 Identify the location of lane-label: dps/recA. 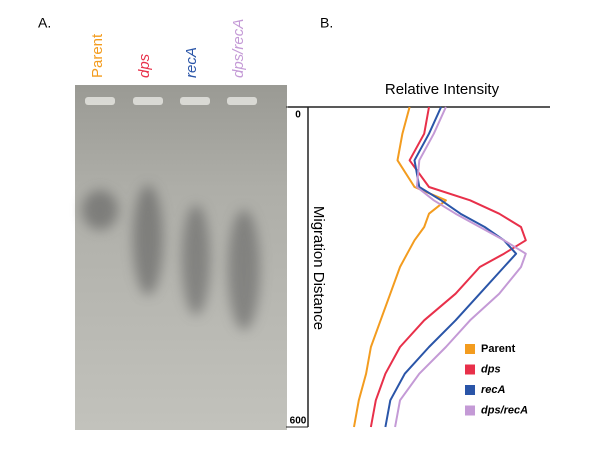
(238, 48).